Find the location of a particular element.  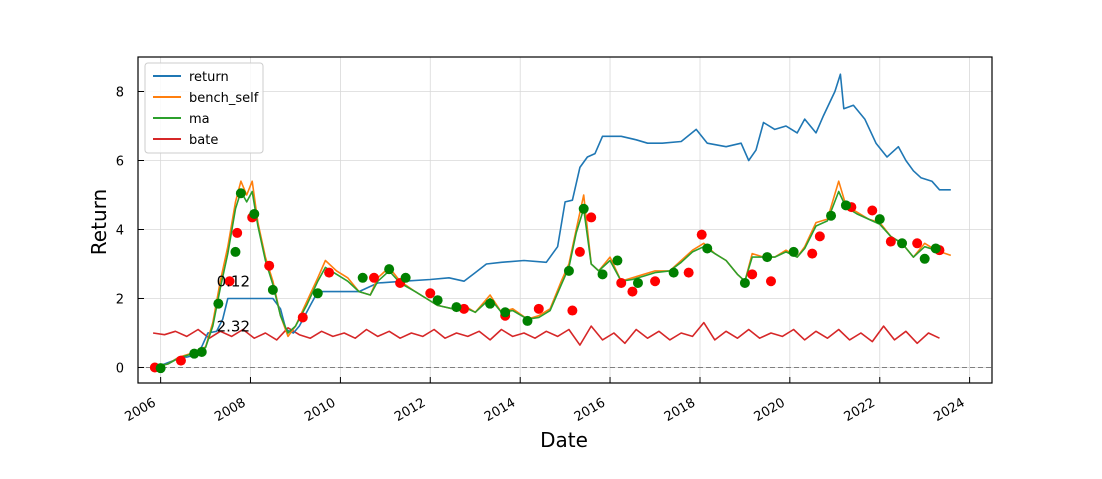

y-tick-label: 2 is located at coordinates (120, 299).